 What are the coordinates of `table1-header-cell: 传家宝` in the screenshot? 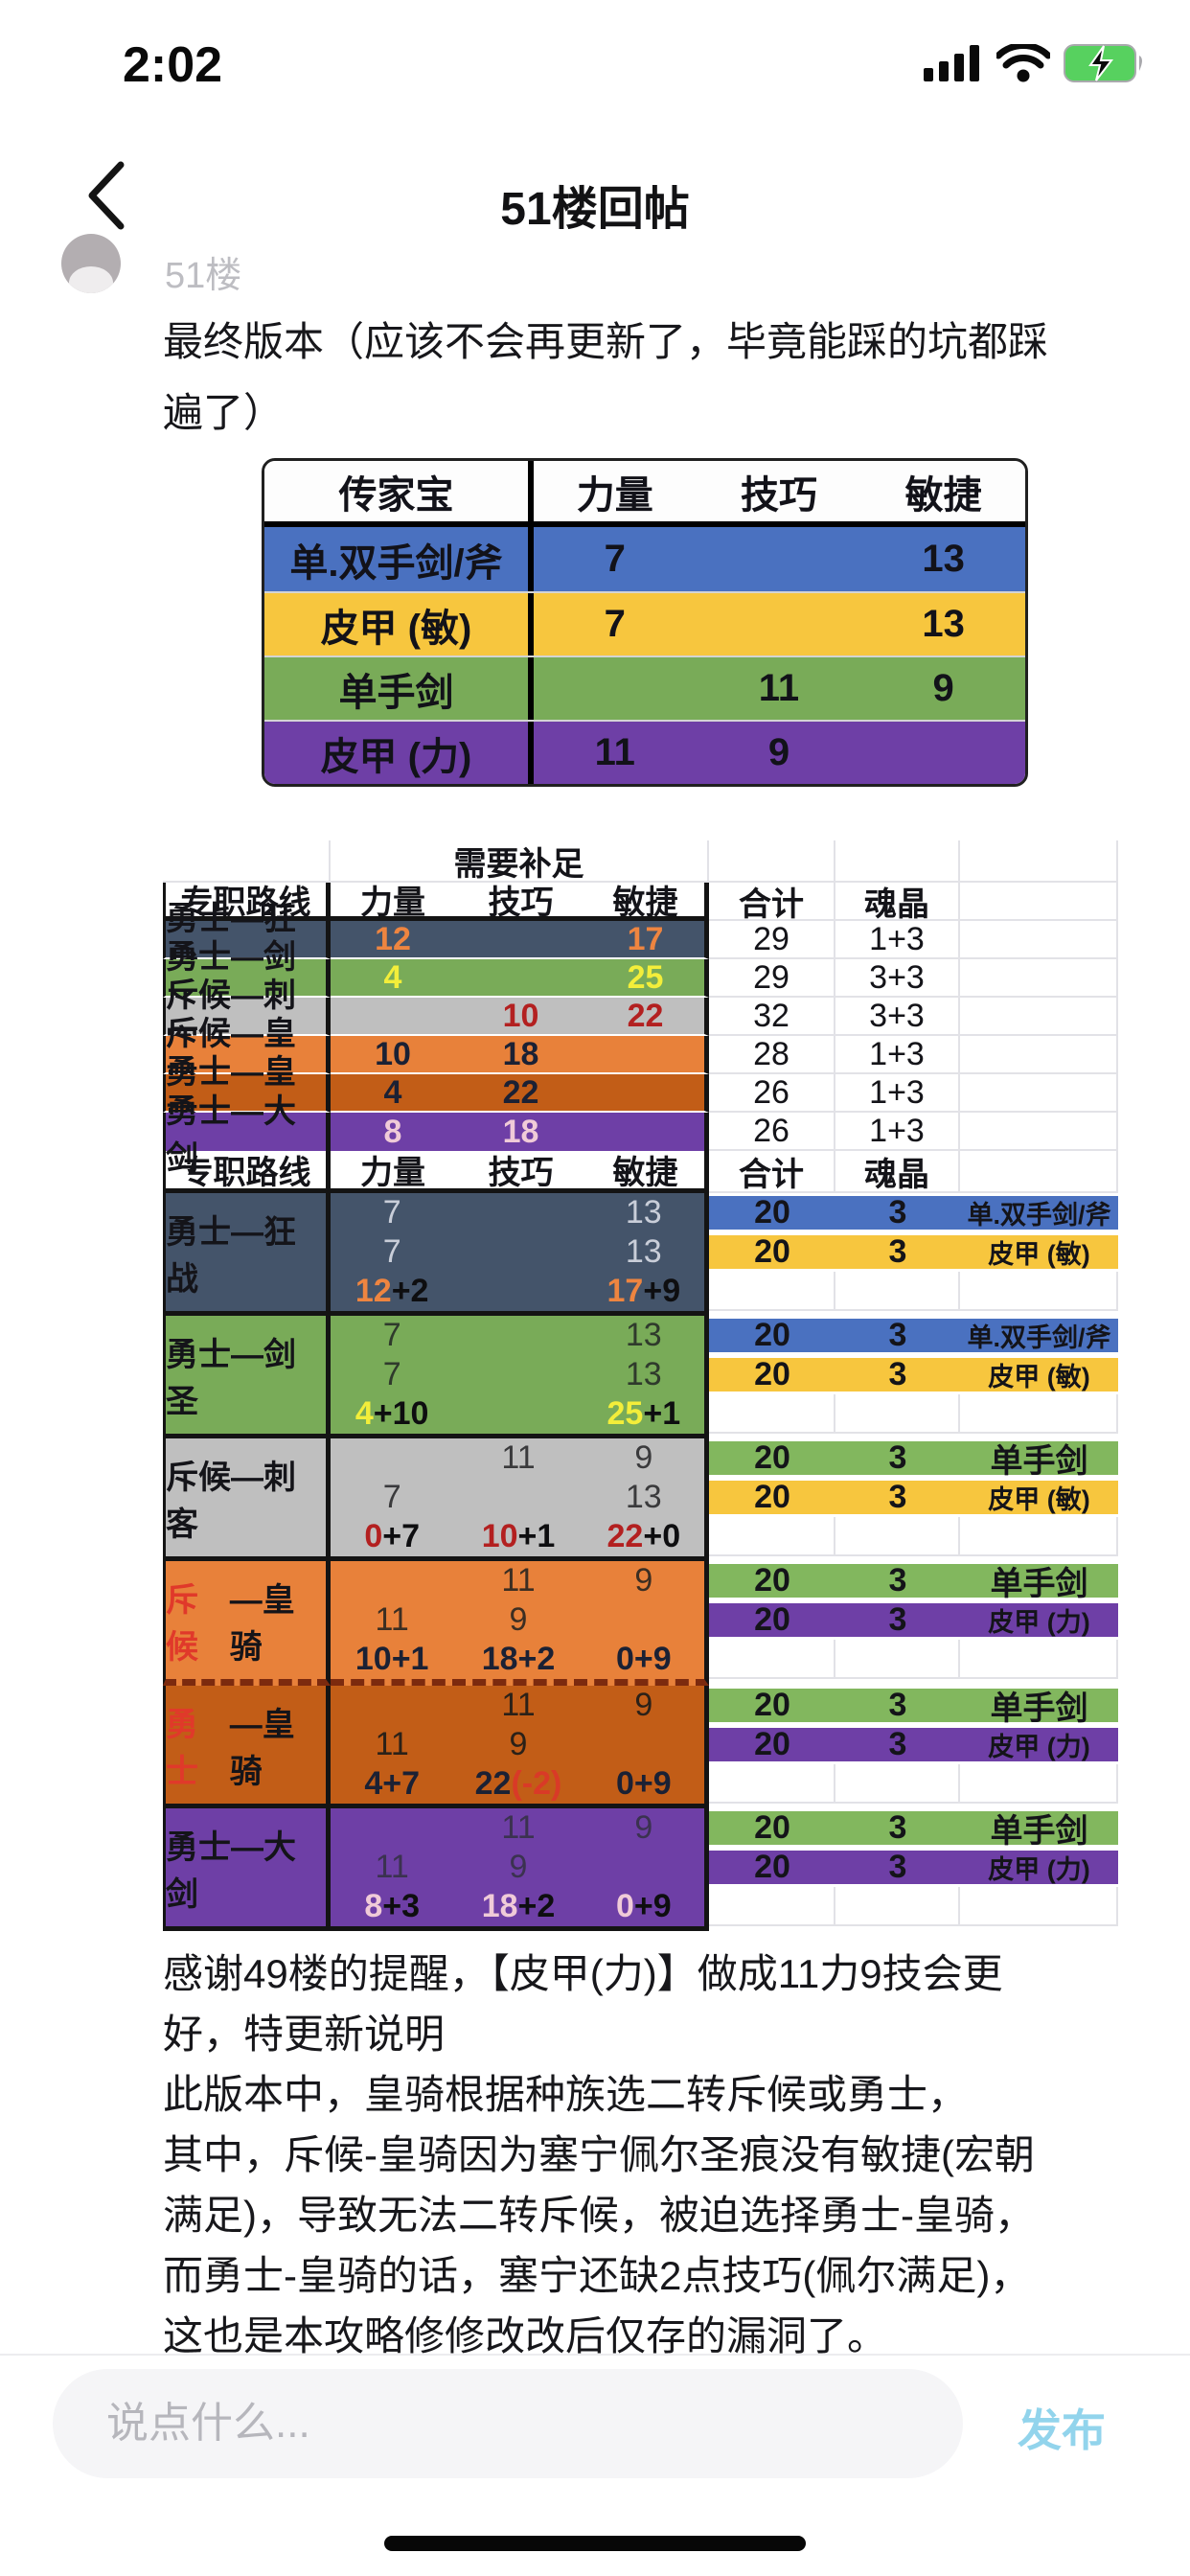 It's located at (399, 491).